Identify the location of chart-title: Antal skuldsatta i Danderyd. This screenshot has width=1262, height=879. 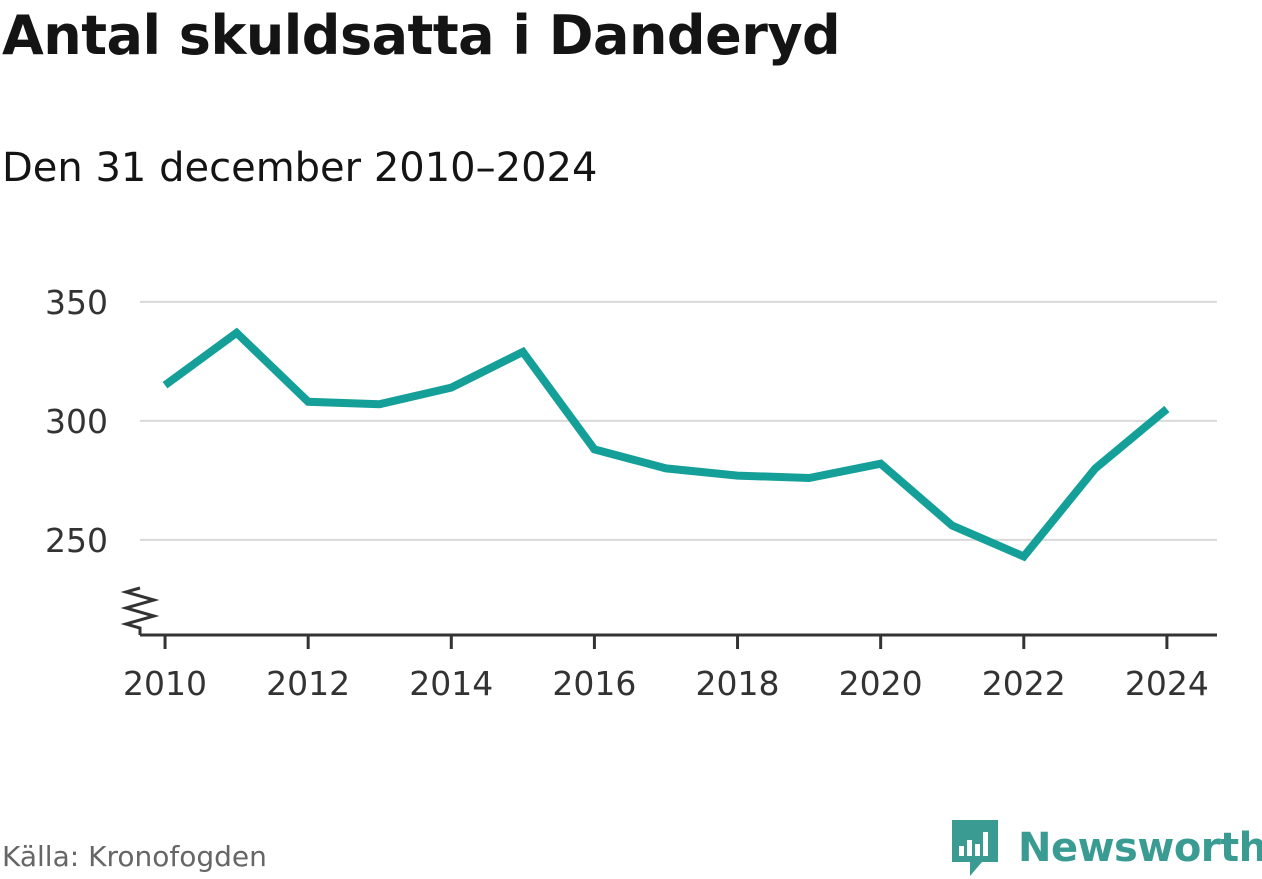
(421, 35).